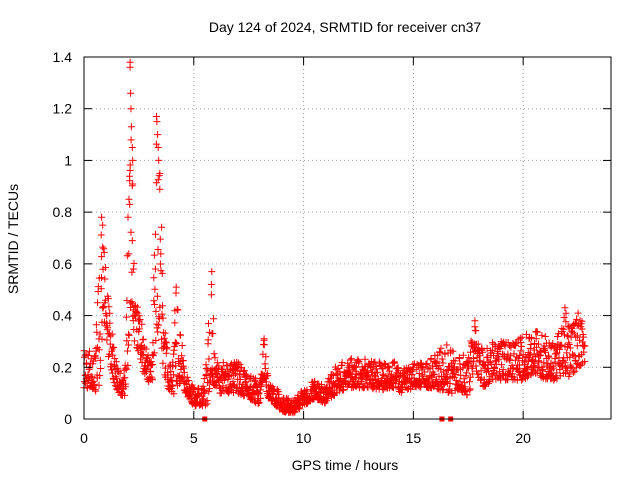 This screenshot has width=640, height=480. I want to click on x-tick-label: 20, so click(523, 438).